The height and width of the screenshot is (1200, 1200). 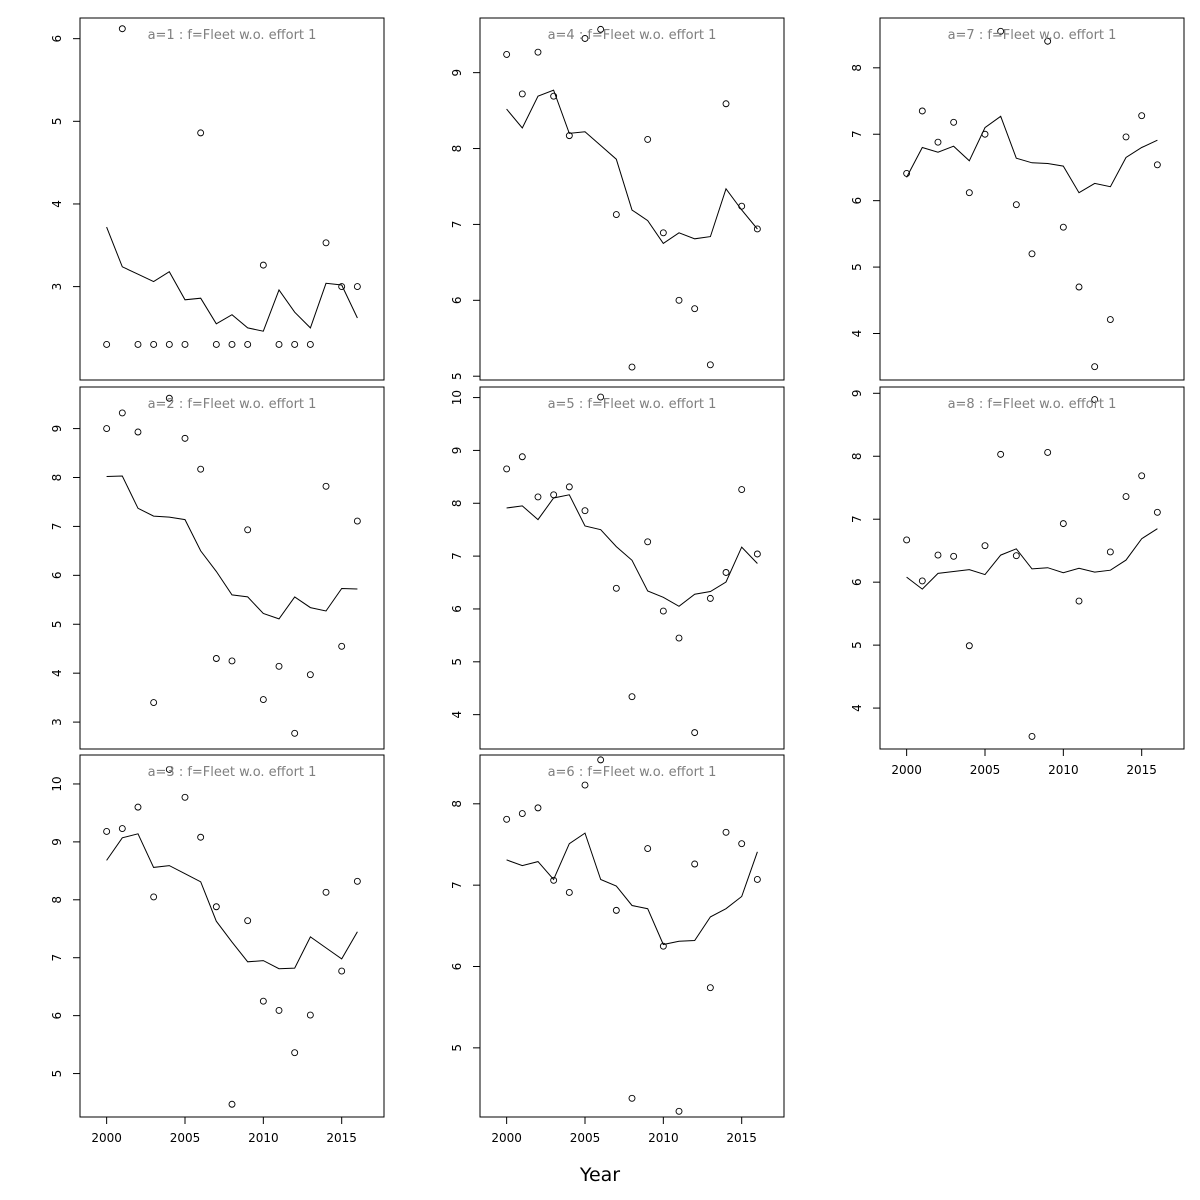 What do you see at coordinates (232, 35) in the screenshot?
I see `panel-title: a=1 : f=Fleet w.o. effort 1` at bounding box center [232, 35].